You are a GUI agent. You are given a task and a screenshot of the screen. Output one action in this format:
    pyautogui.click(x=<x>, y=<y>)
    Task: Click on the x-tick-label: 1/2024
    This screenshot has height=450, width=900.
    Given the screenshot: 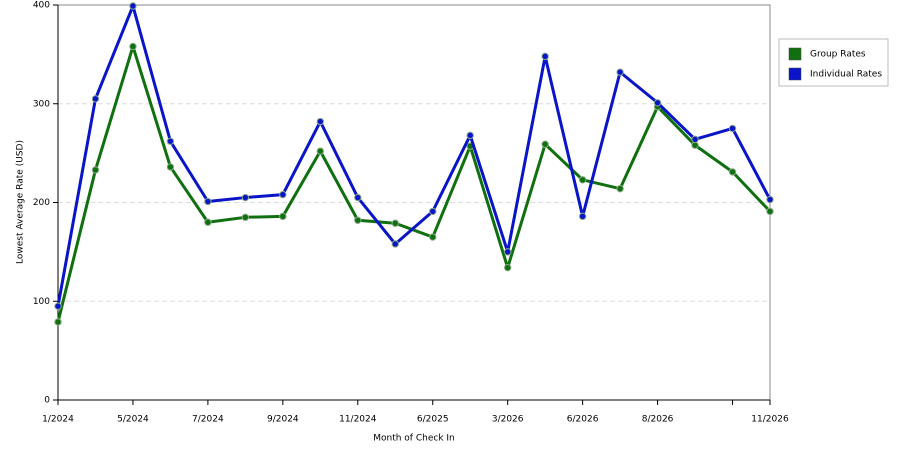 What is the action you would take?
    pyautogui.click(x=58, y=420)
    